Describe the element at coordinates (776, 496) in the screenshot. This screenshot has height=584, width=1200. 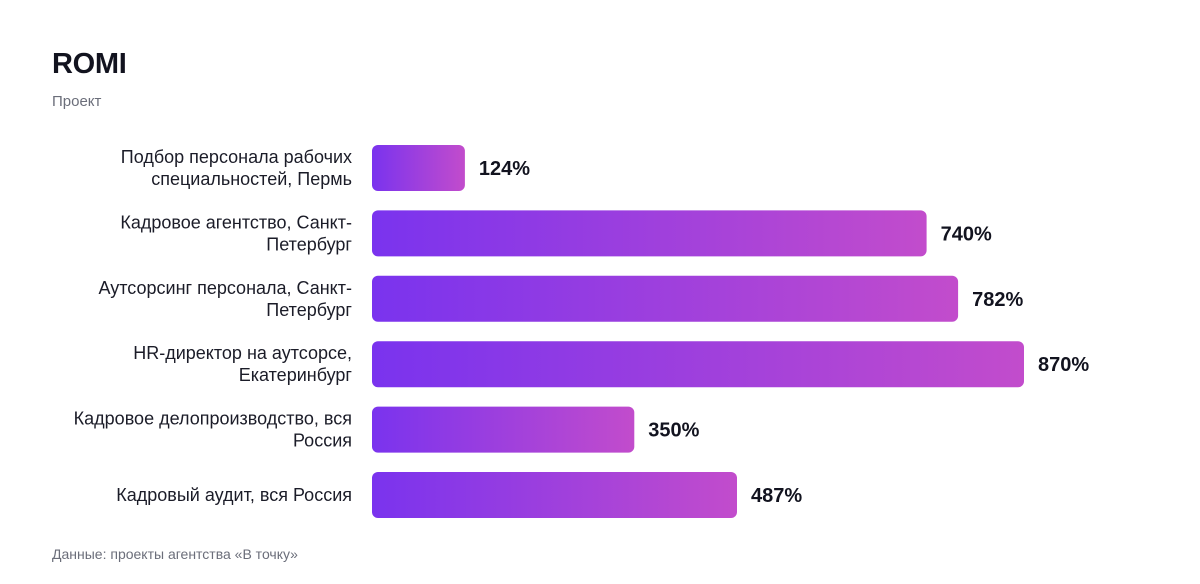
I see `value-label-6: 487%` at that location.